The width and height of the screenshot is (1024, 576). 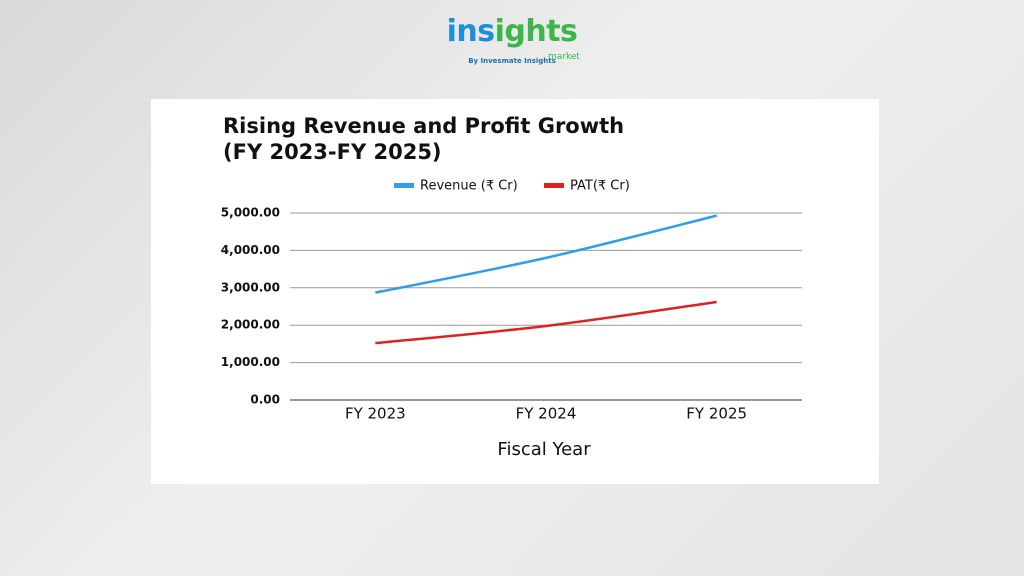 I want to click on x-tick-label: FY 2025, so click(x=716, y=414).